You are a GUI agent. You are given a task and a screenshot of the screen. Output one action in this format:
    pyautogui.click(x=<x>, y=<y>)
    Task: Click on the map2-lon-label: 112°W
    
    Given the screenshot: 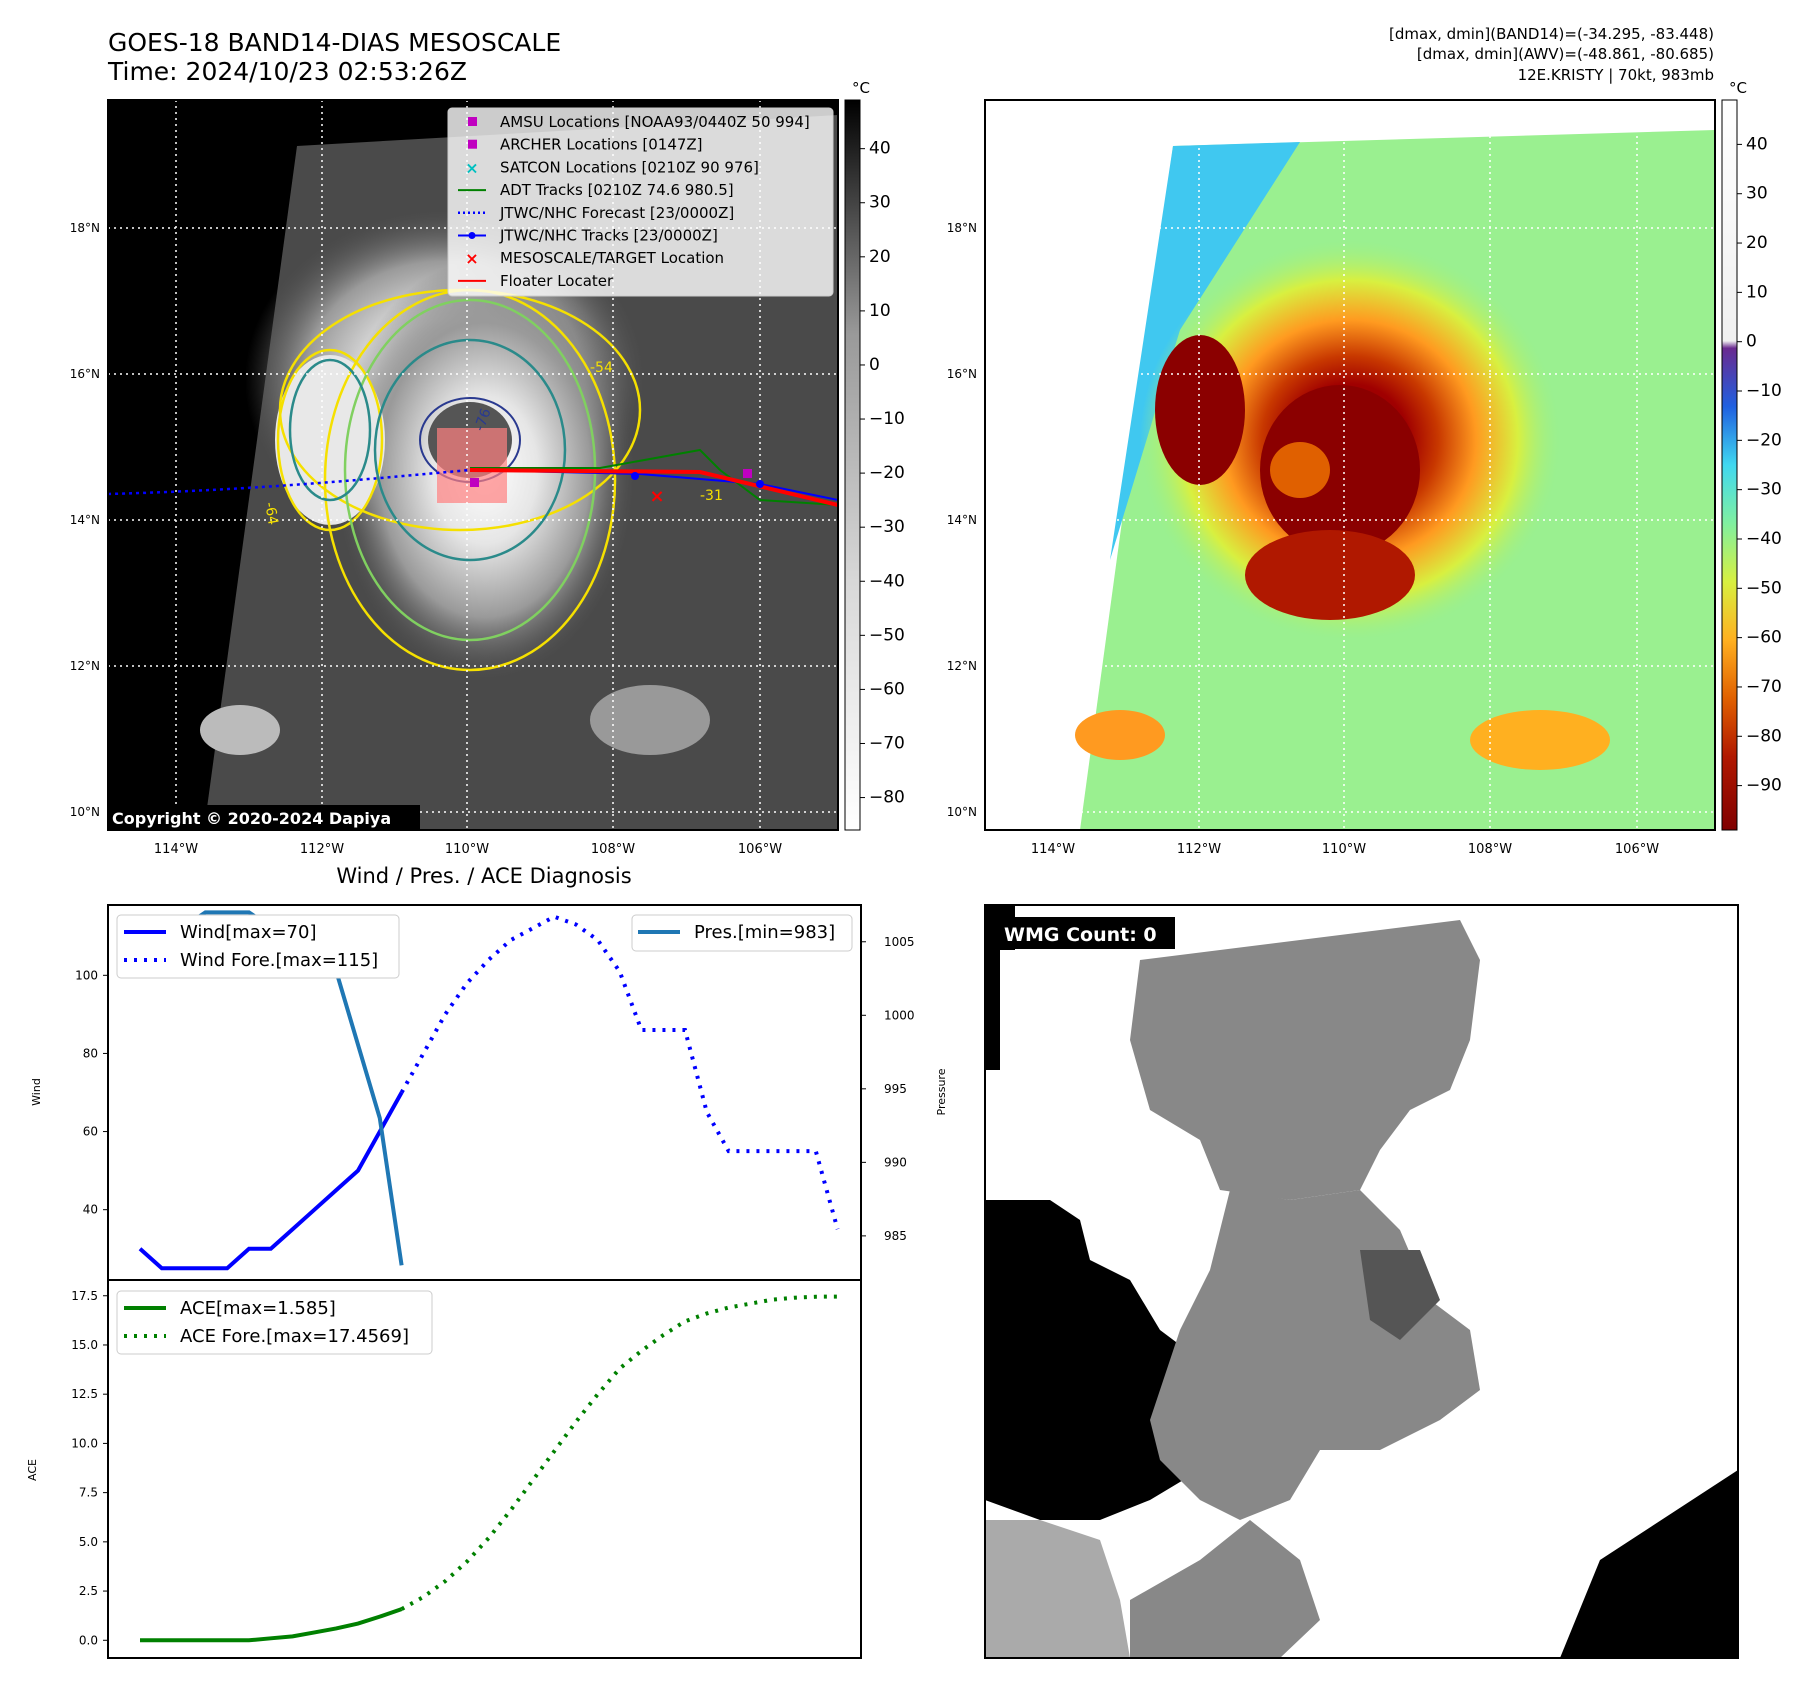 What is the action you would take?
    pyautogui.click(x=1199, y=849)
    